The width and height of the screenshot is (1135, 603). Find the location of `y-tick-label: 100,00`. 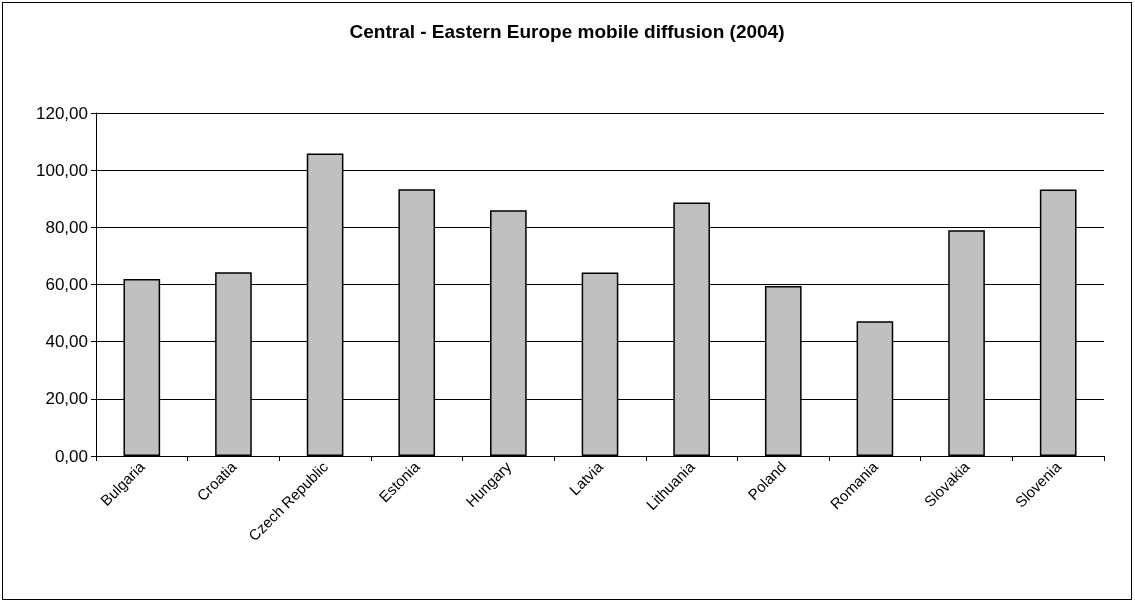

y-tick-label: 100,00 is located at coordinates (62, 170).